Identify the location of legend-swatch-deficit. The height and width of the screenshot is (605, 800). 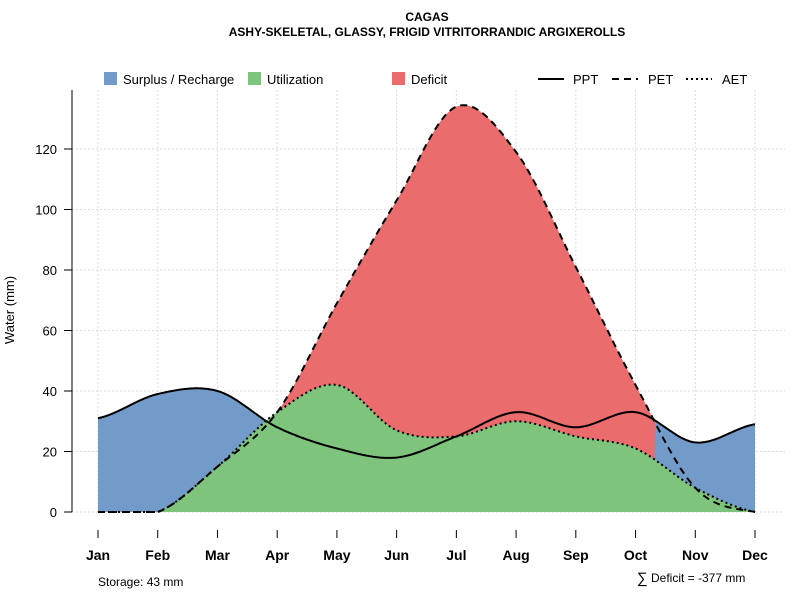
(398, 78).